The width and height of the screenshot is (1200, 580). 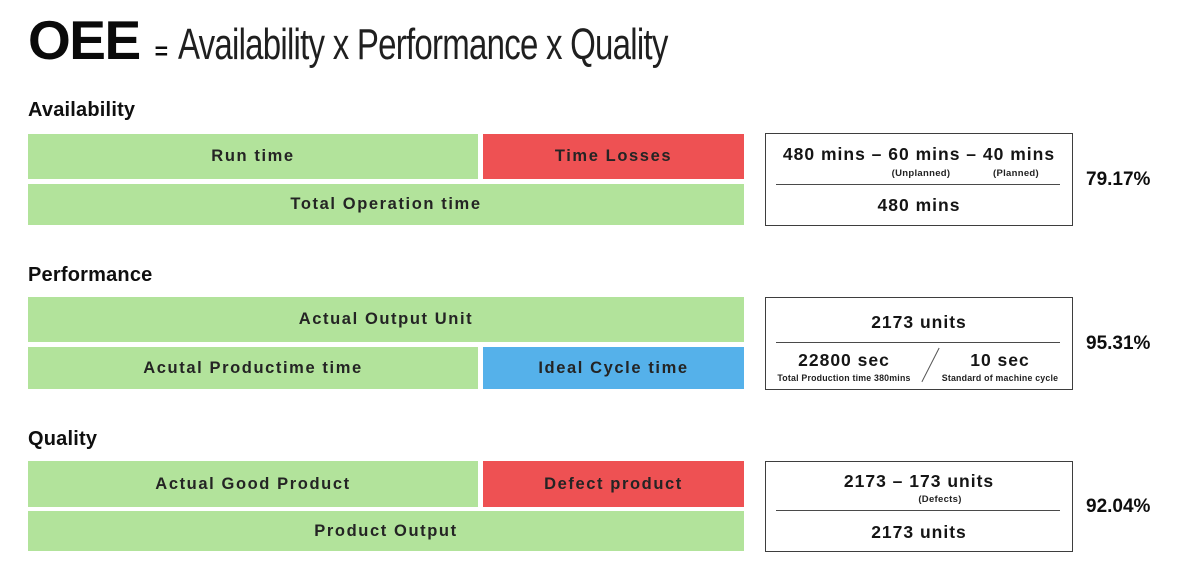 What do you see at coordinates (844, 360) in the screenshot?
I see `denominator-value: 22800 sec` at bounding box center [844, 360].